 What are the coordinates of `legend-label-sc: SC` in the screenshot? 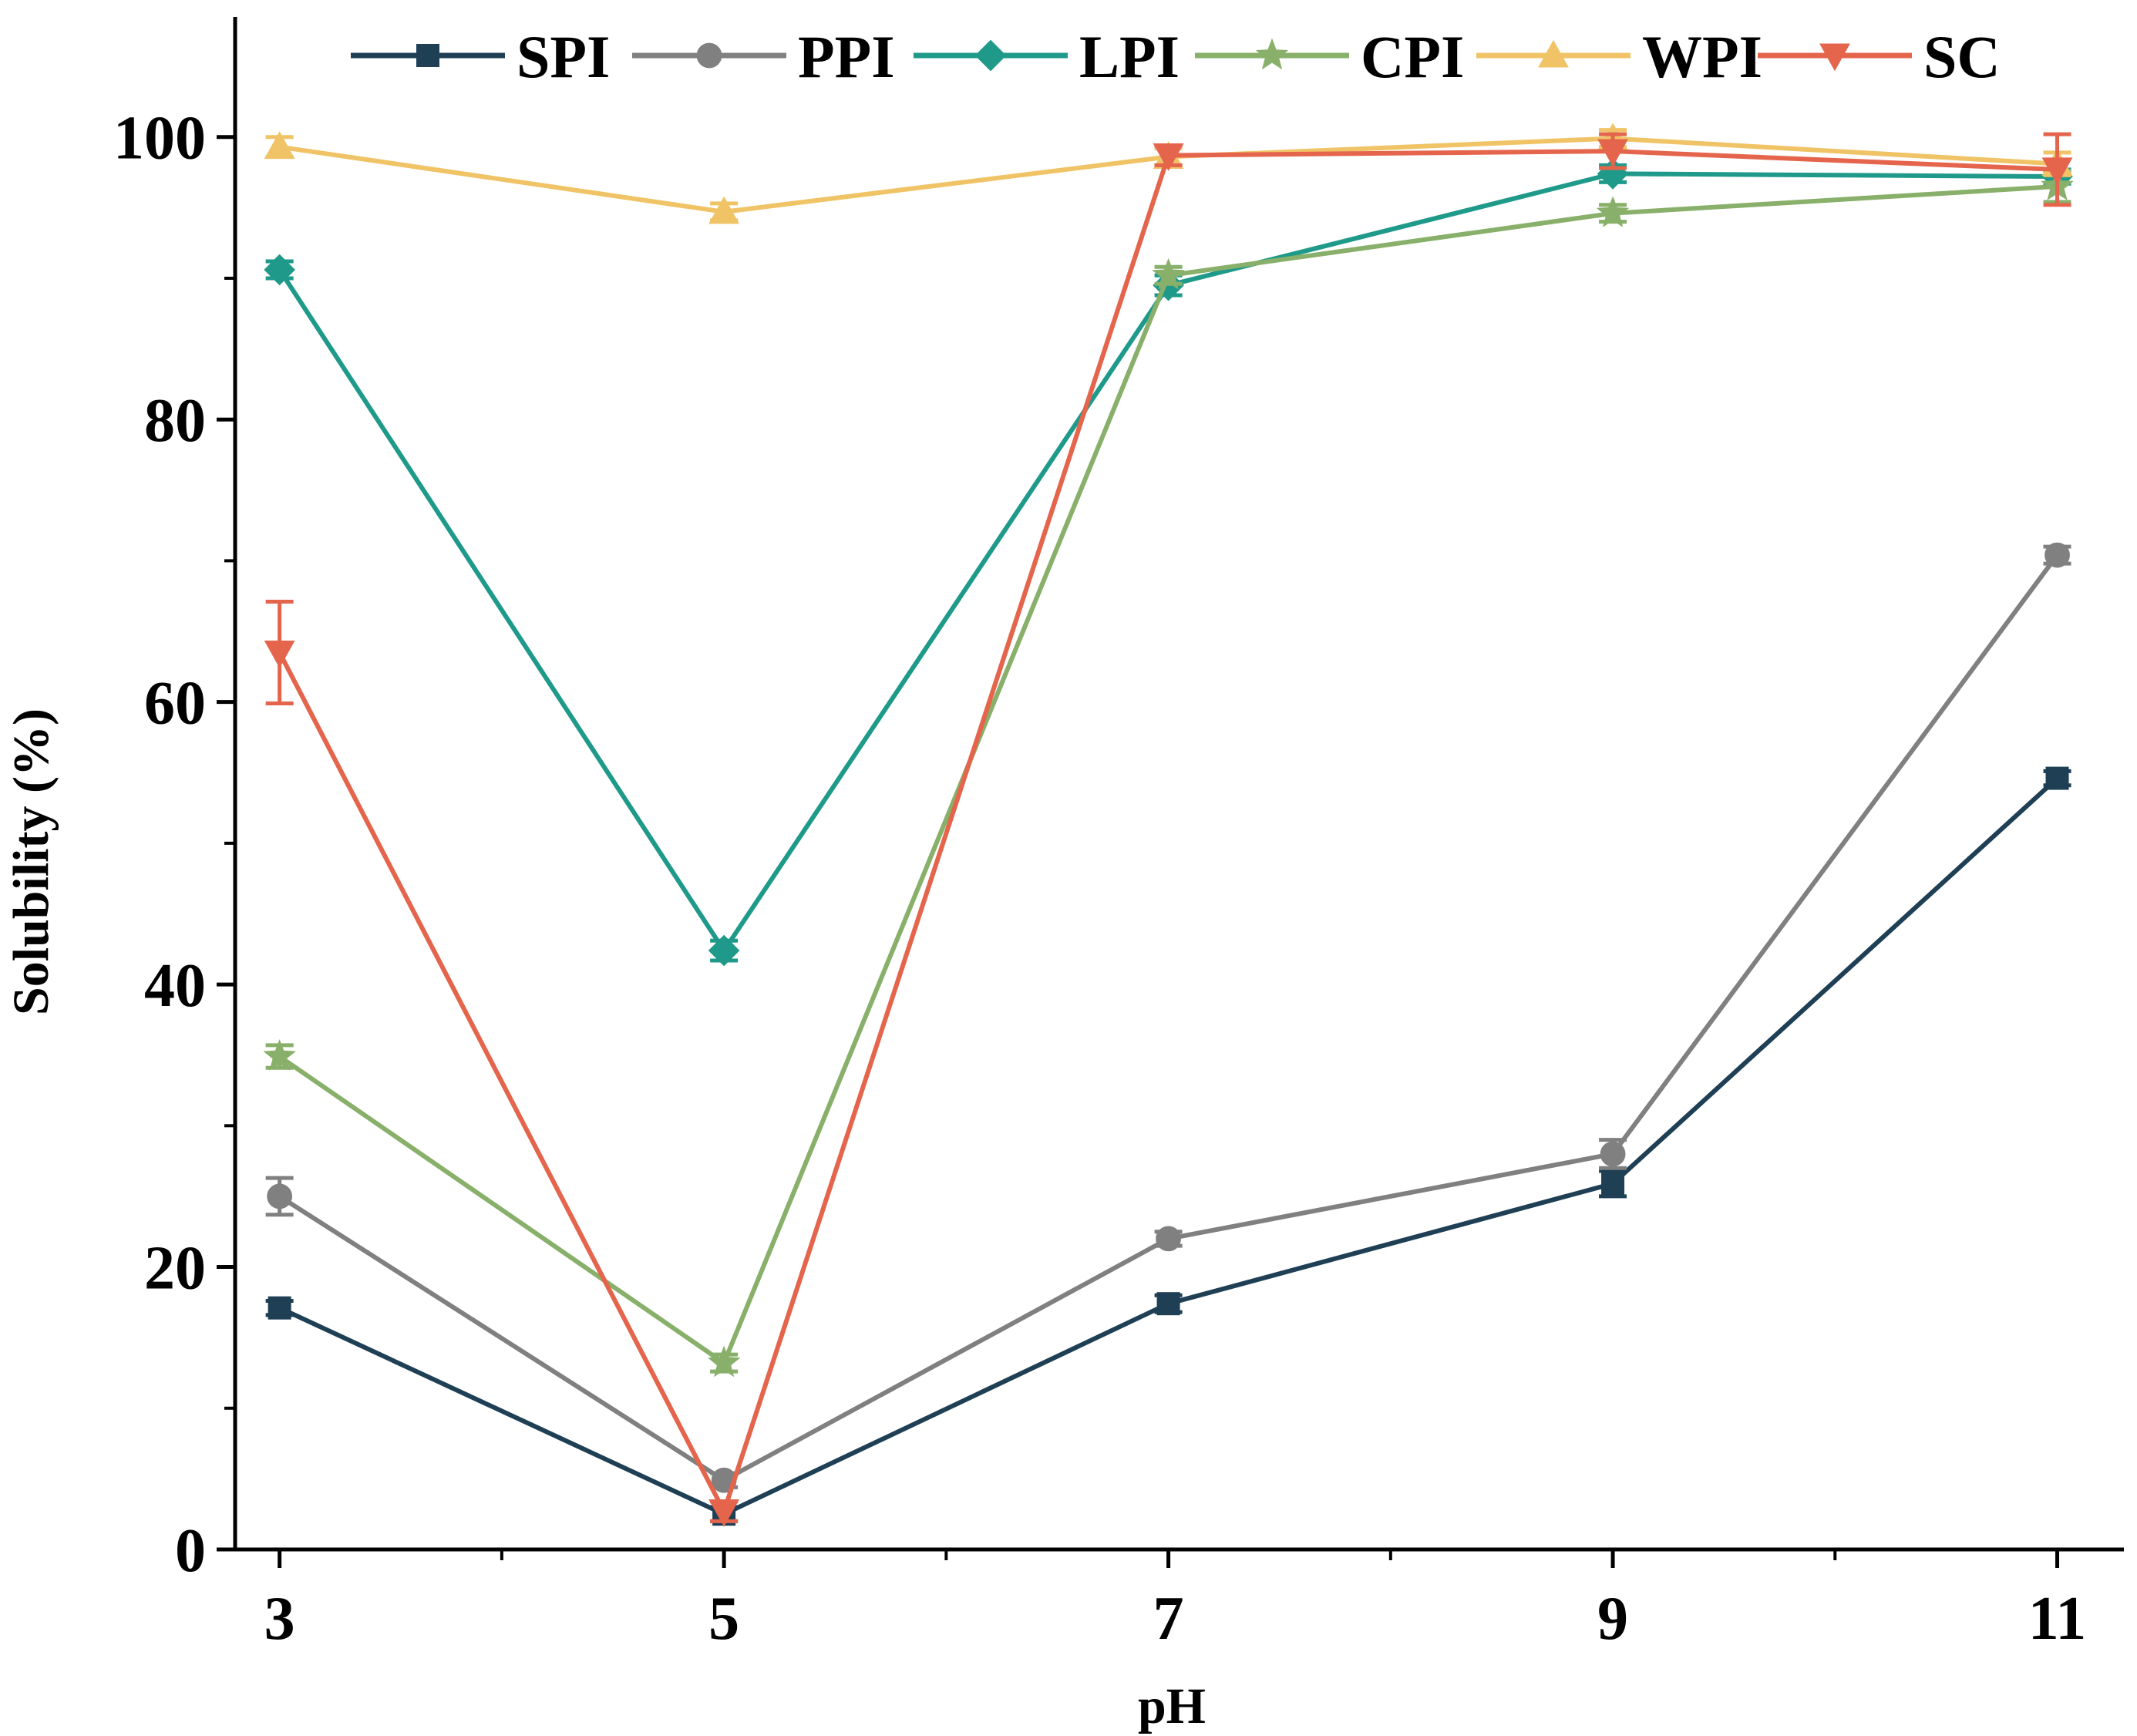 It's located at (1962, 56).